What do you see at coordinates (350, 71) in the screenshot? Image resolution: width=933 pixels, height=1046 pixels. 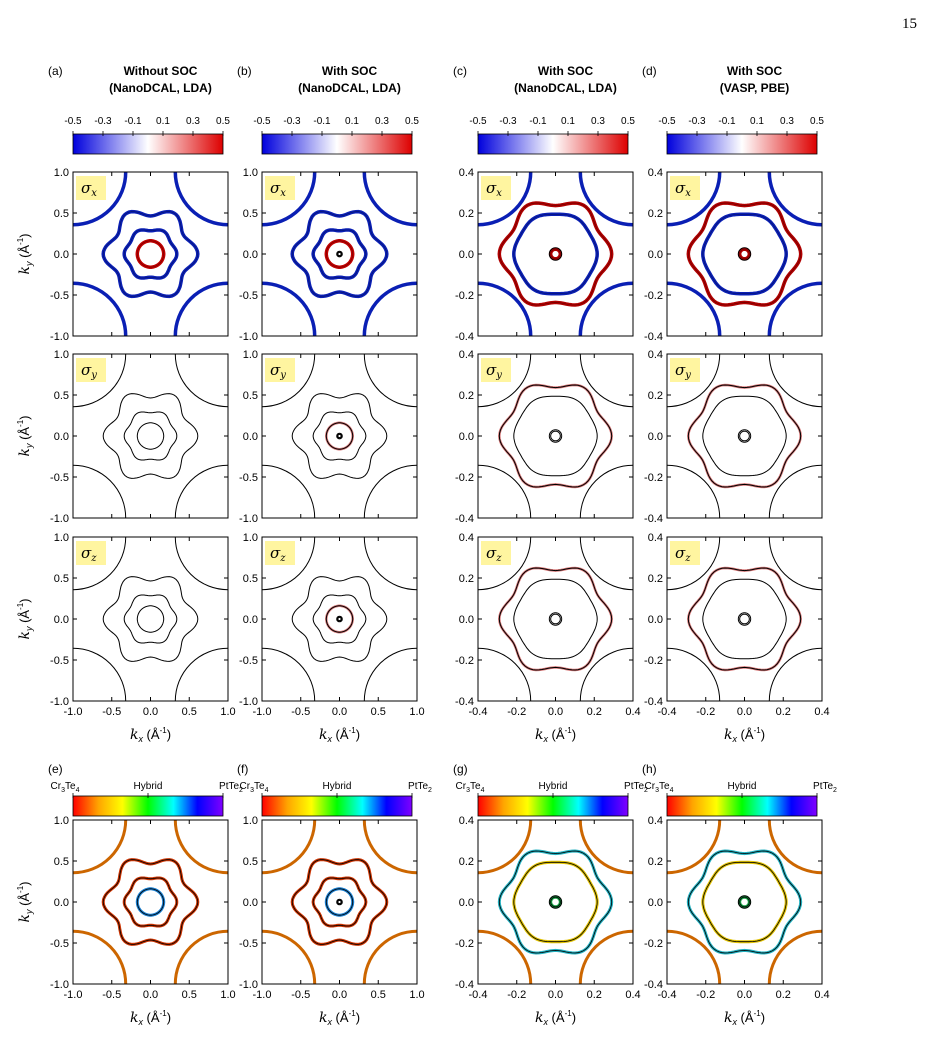 I see `column-title: With SOC` at bounding box center [350, 71].